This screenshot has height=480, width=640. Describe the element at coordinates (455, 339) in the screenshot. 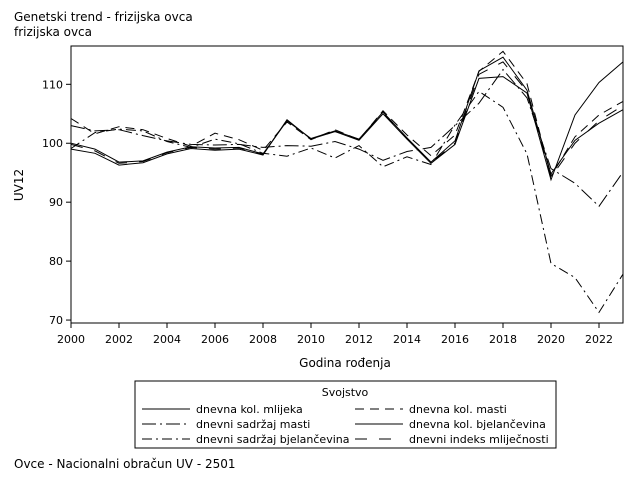

I see `x-tick-label: 2016` at that location.